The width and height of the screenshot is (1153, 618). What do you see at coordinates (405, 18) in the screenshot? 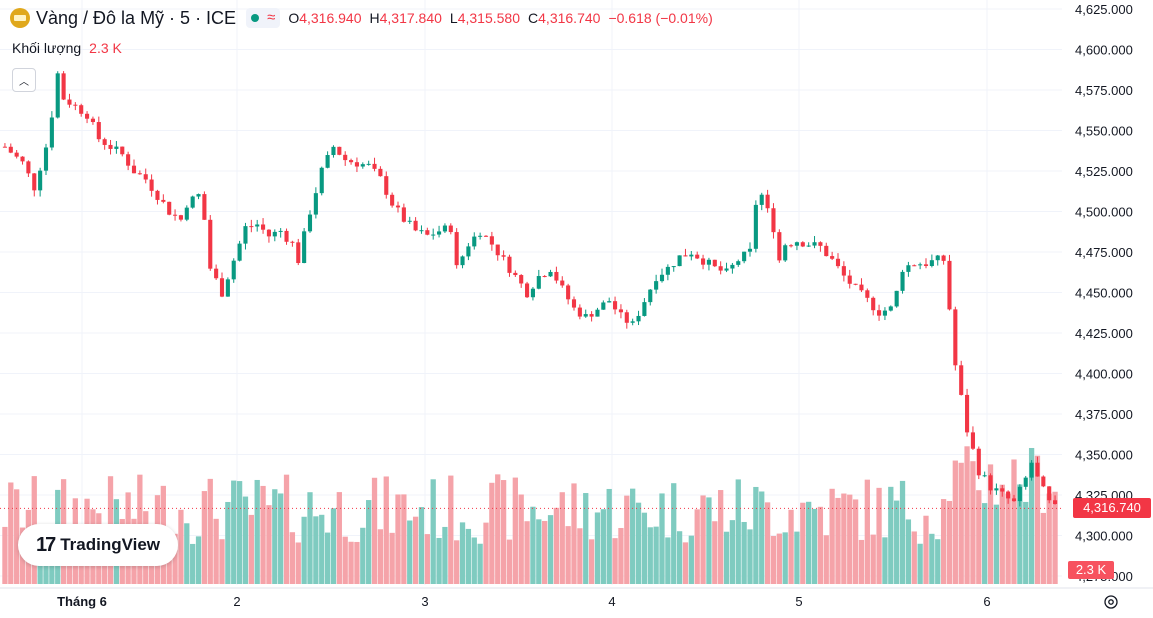
I see `ohlc-high: H4,317.840` at bounding box center [405, 18].